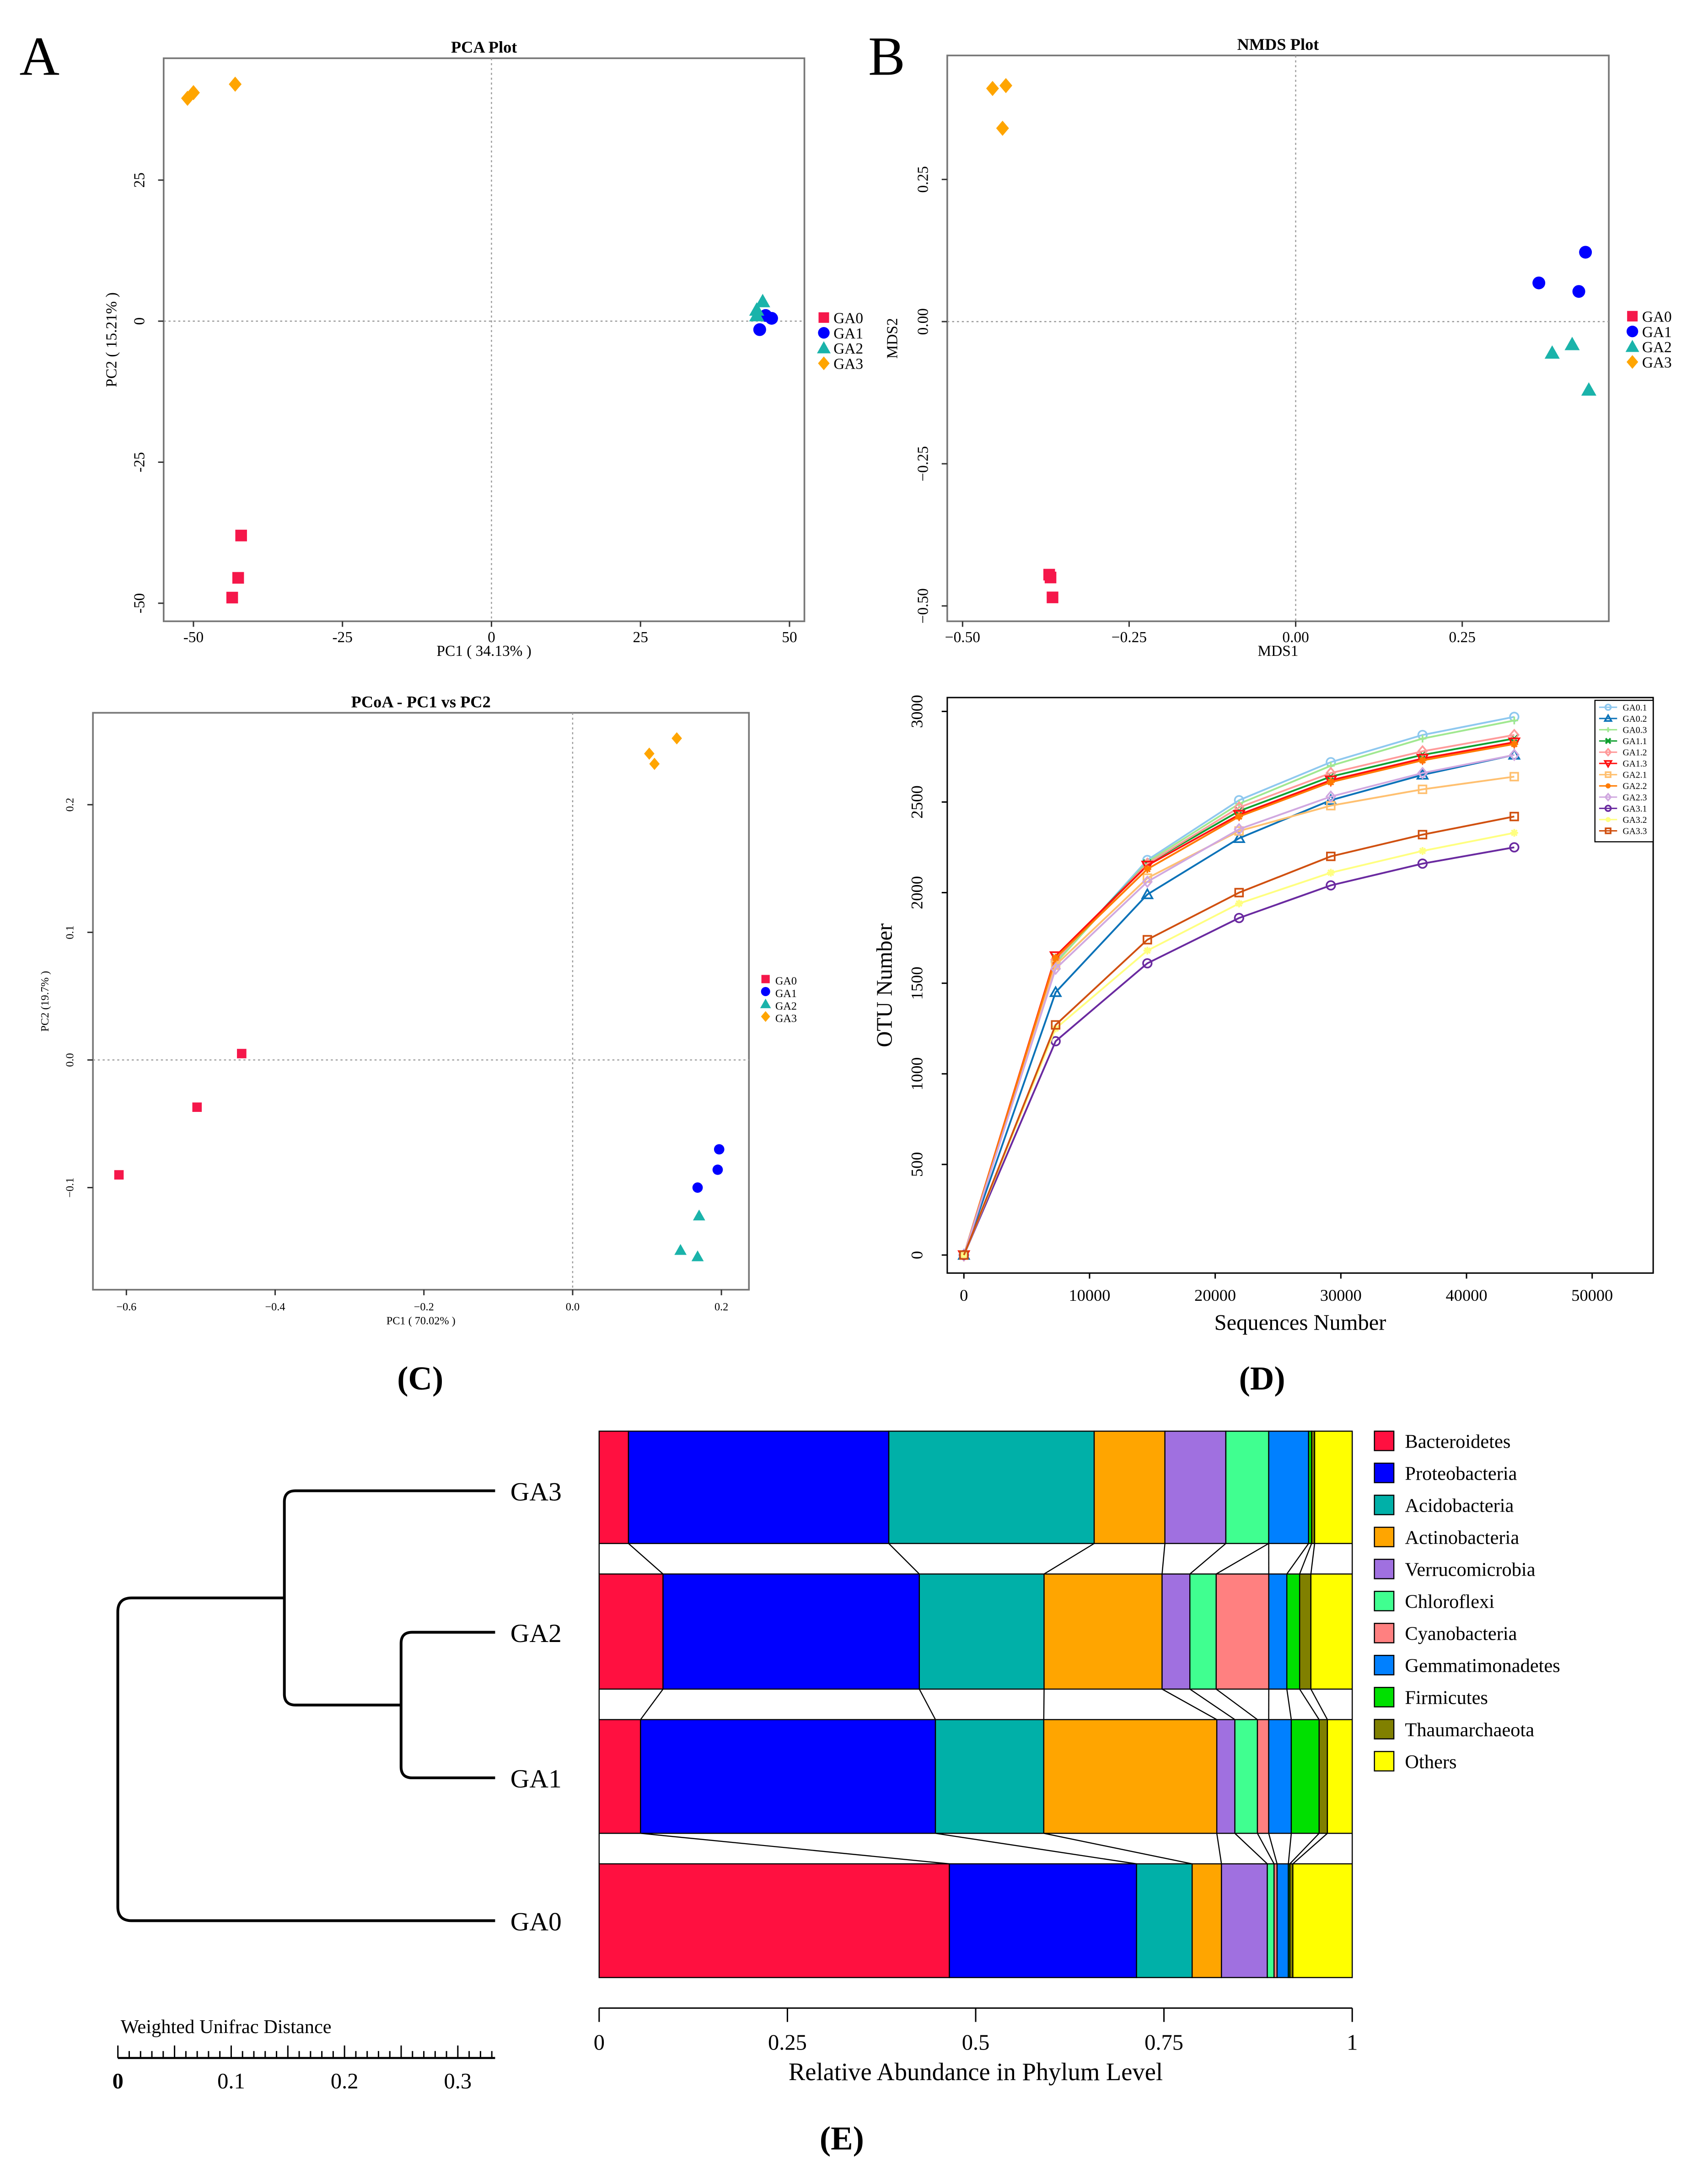 This screenshot has width=1692, height=2184. I want to click on legend-label: Proteobacteria, so click(1461, 1473).